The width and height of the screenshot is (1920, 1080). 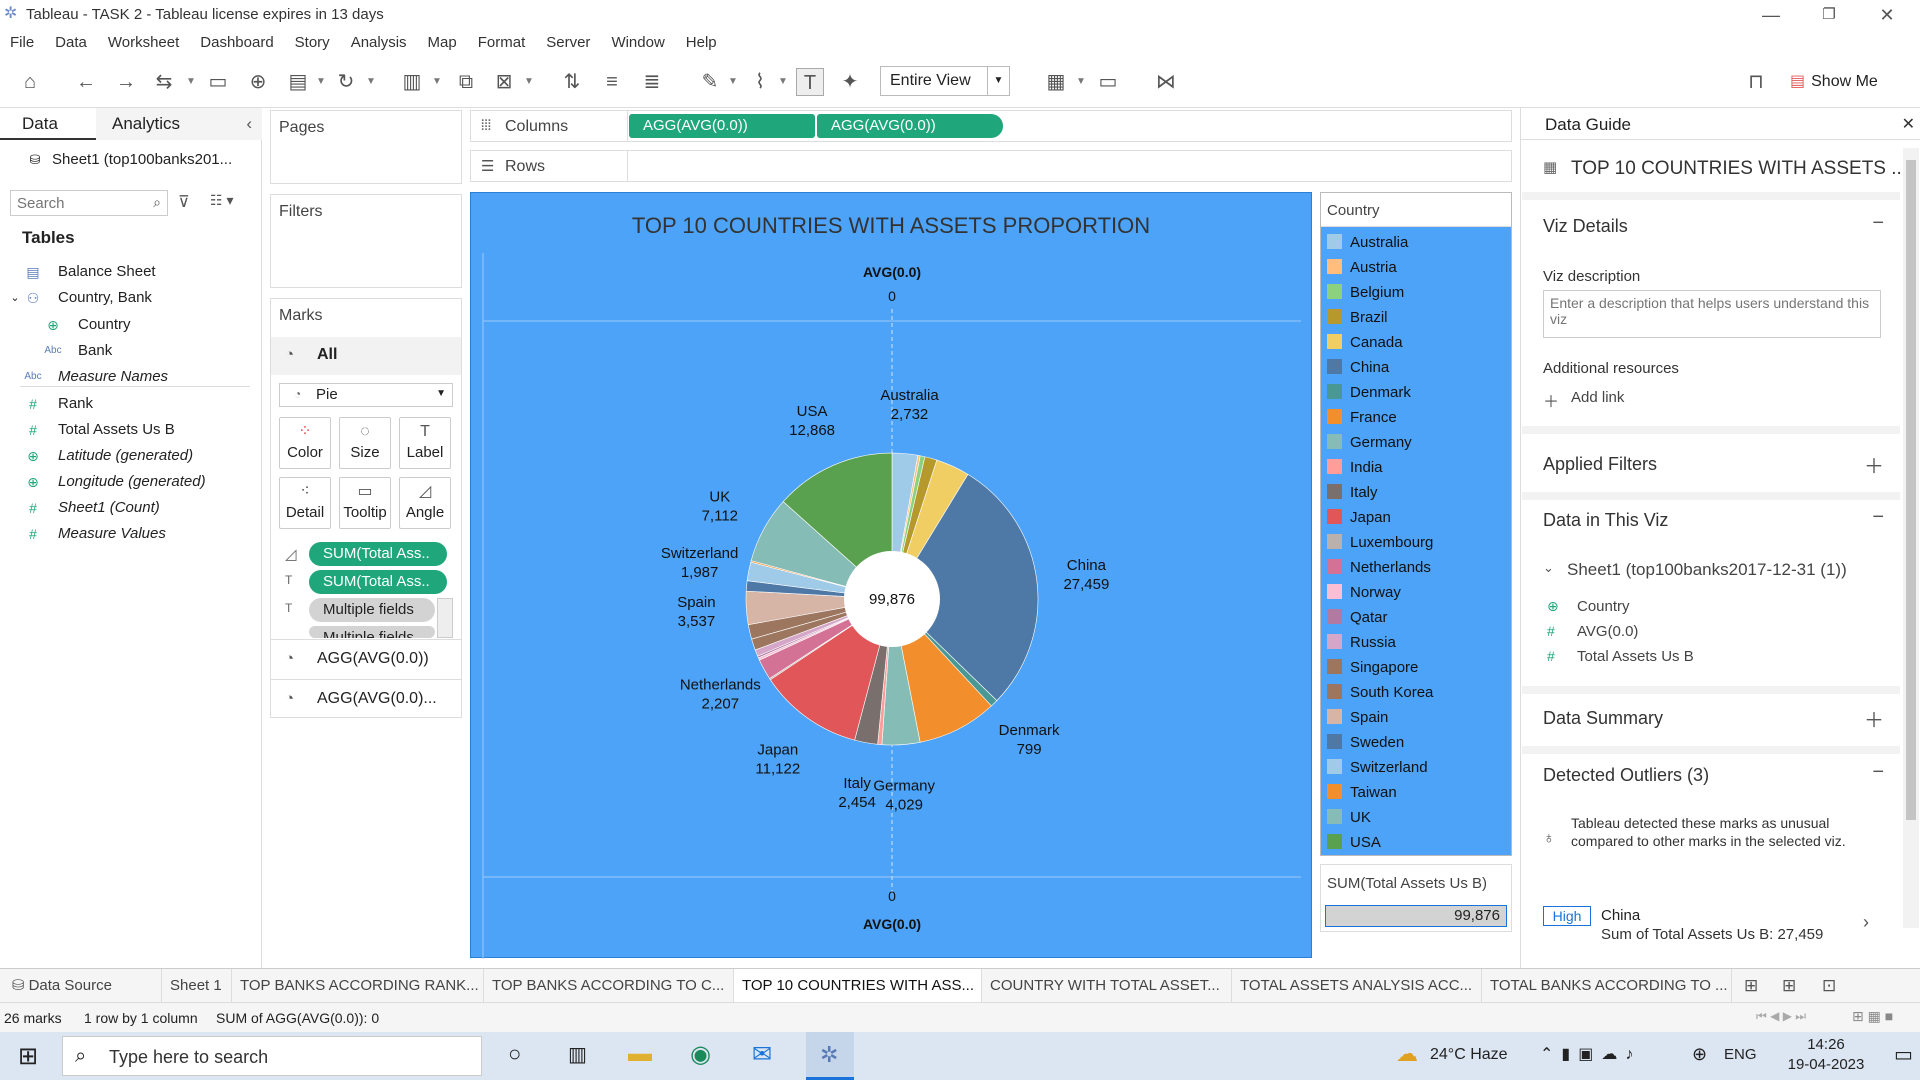 I want to click on menu-data: Data, so click(x=71, y=42).